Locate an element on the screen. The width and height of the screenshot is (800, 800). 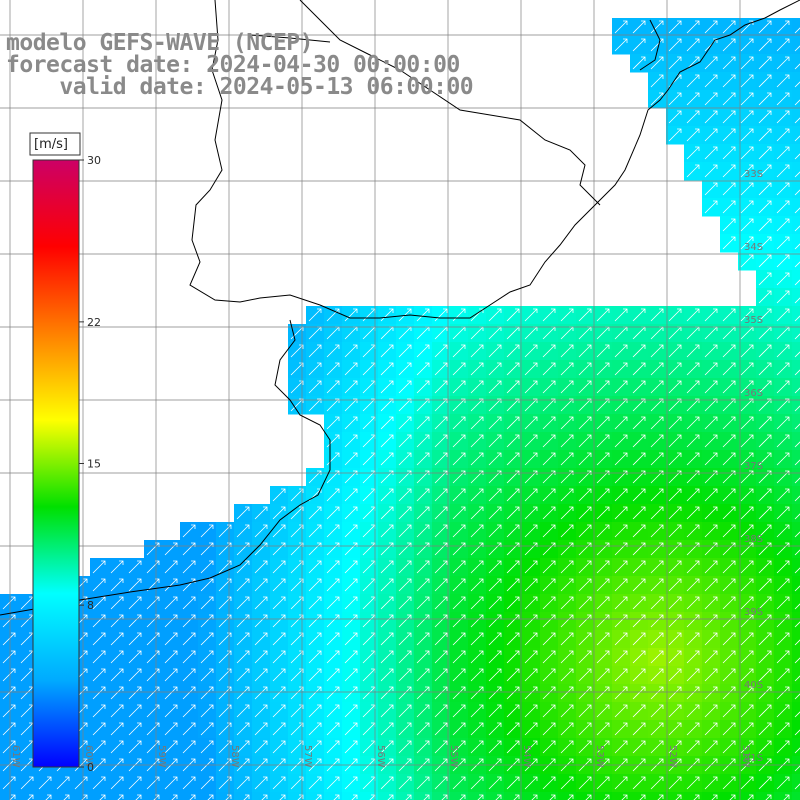
colorbar-tick-label: 22 is located at coordinates (94, 322).